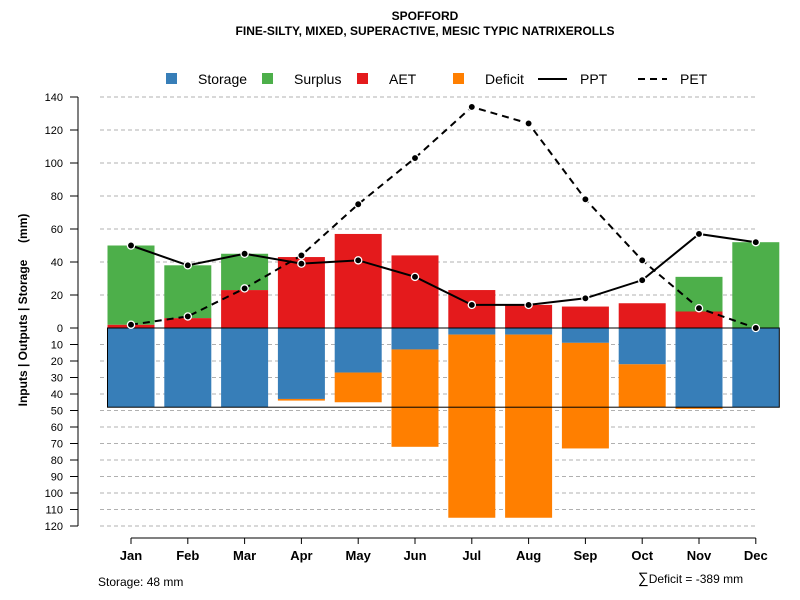 The image size is (800, 600). I want to click on y-tick-label: 110, so click(54, 511).